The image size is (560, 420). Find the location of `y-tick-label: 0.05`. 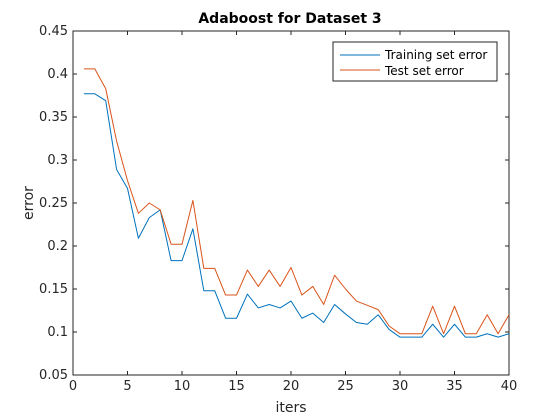

y-tick-label: 0.05 is located at coordinates (53, 375).